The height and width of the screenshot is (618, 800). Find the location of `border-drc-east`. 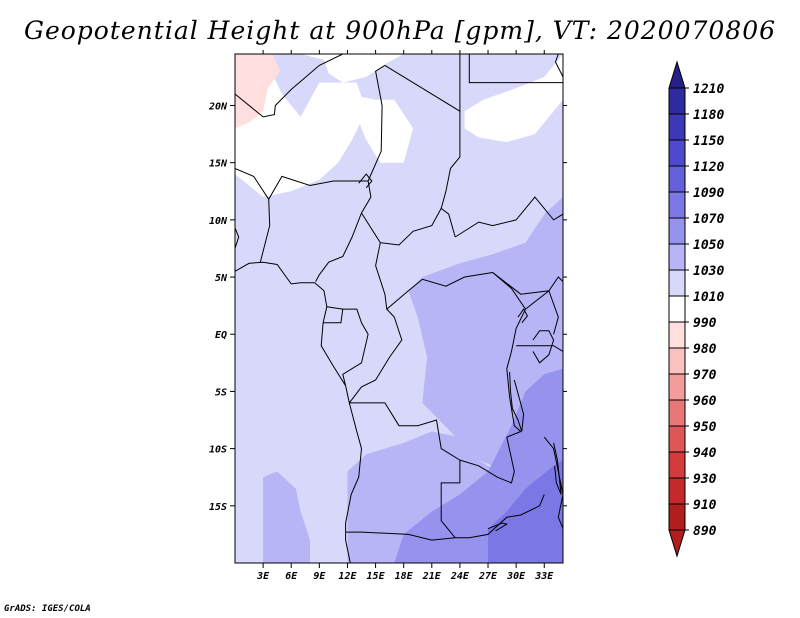

border-drc-east is located at coordinates (509, 352).